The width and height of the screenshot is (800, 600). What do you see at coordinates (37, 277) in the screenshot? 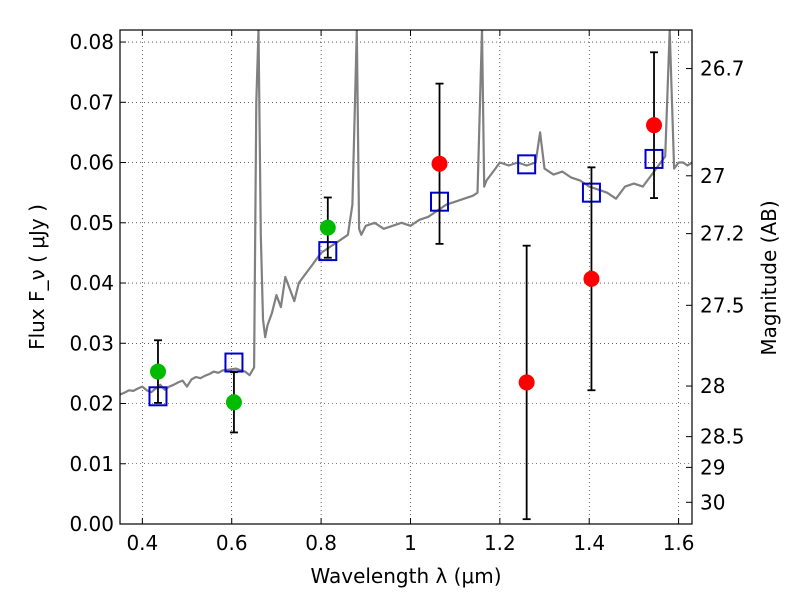
I see `y-axis-label: Flux F_ν ( μJy )` at bounding box center [37, 277].